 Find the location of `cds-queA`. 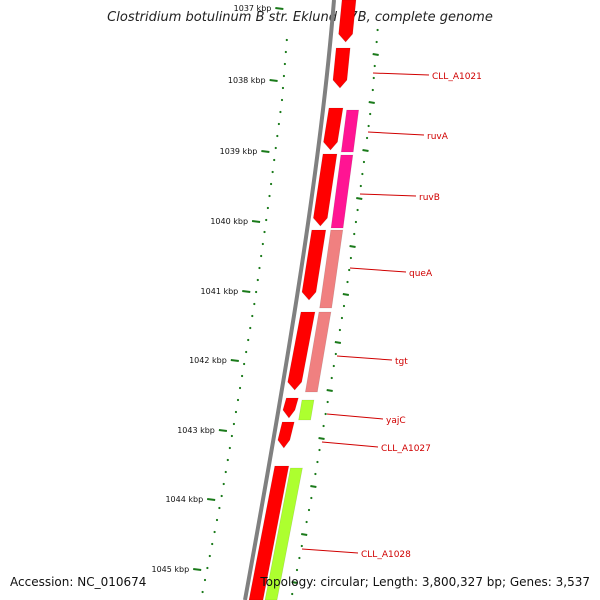

cds-queA is located at coordinates (331, 269).